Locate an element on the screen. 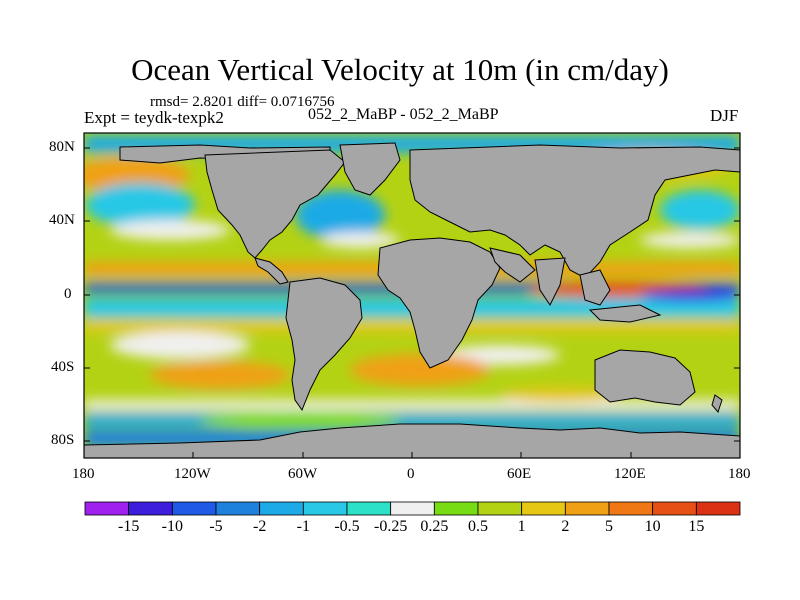 This screenshot has width=800, height=600. colorbar-label: 5 is located at coordinates (609, 526).